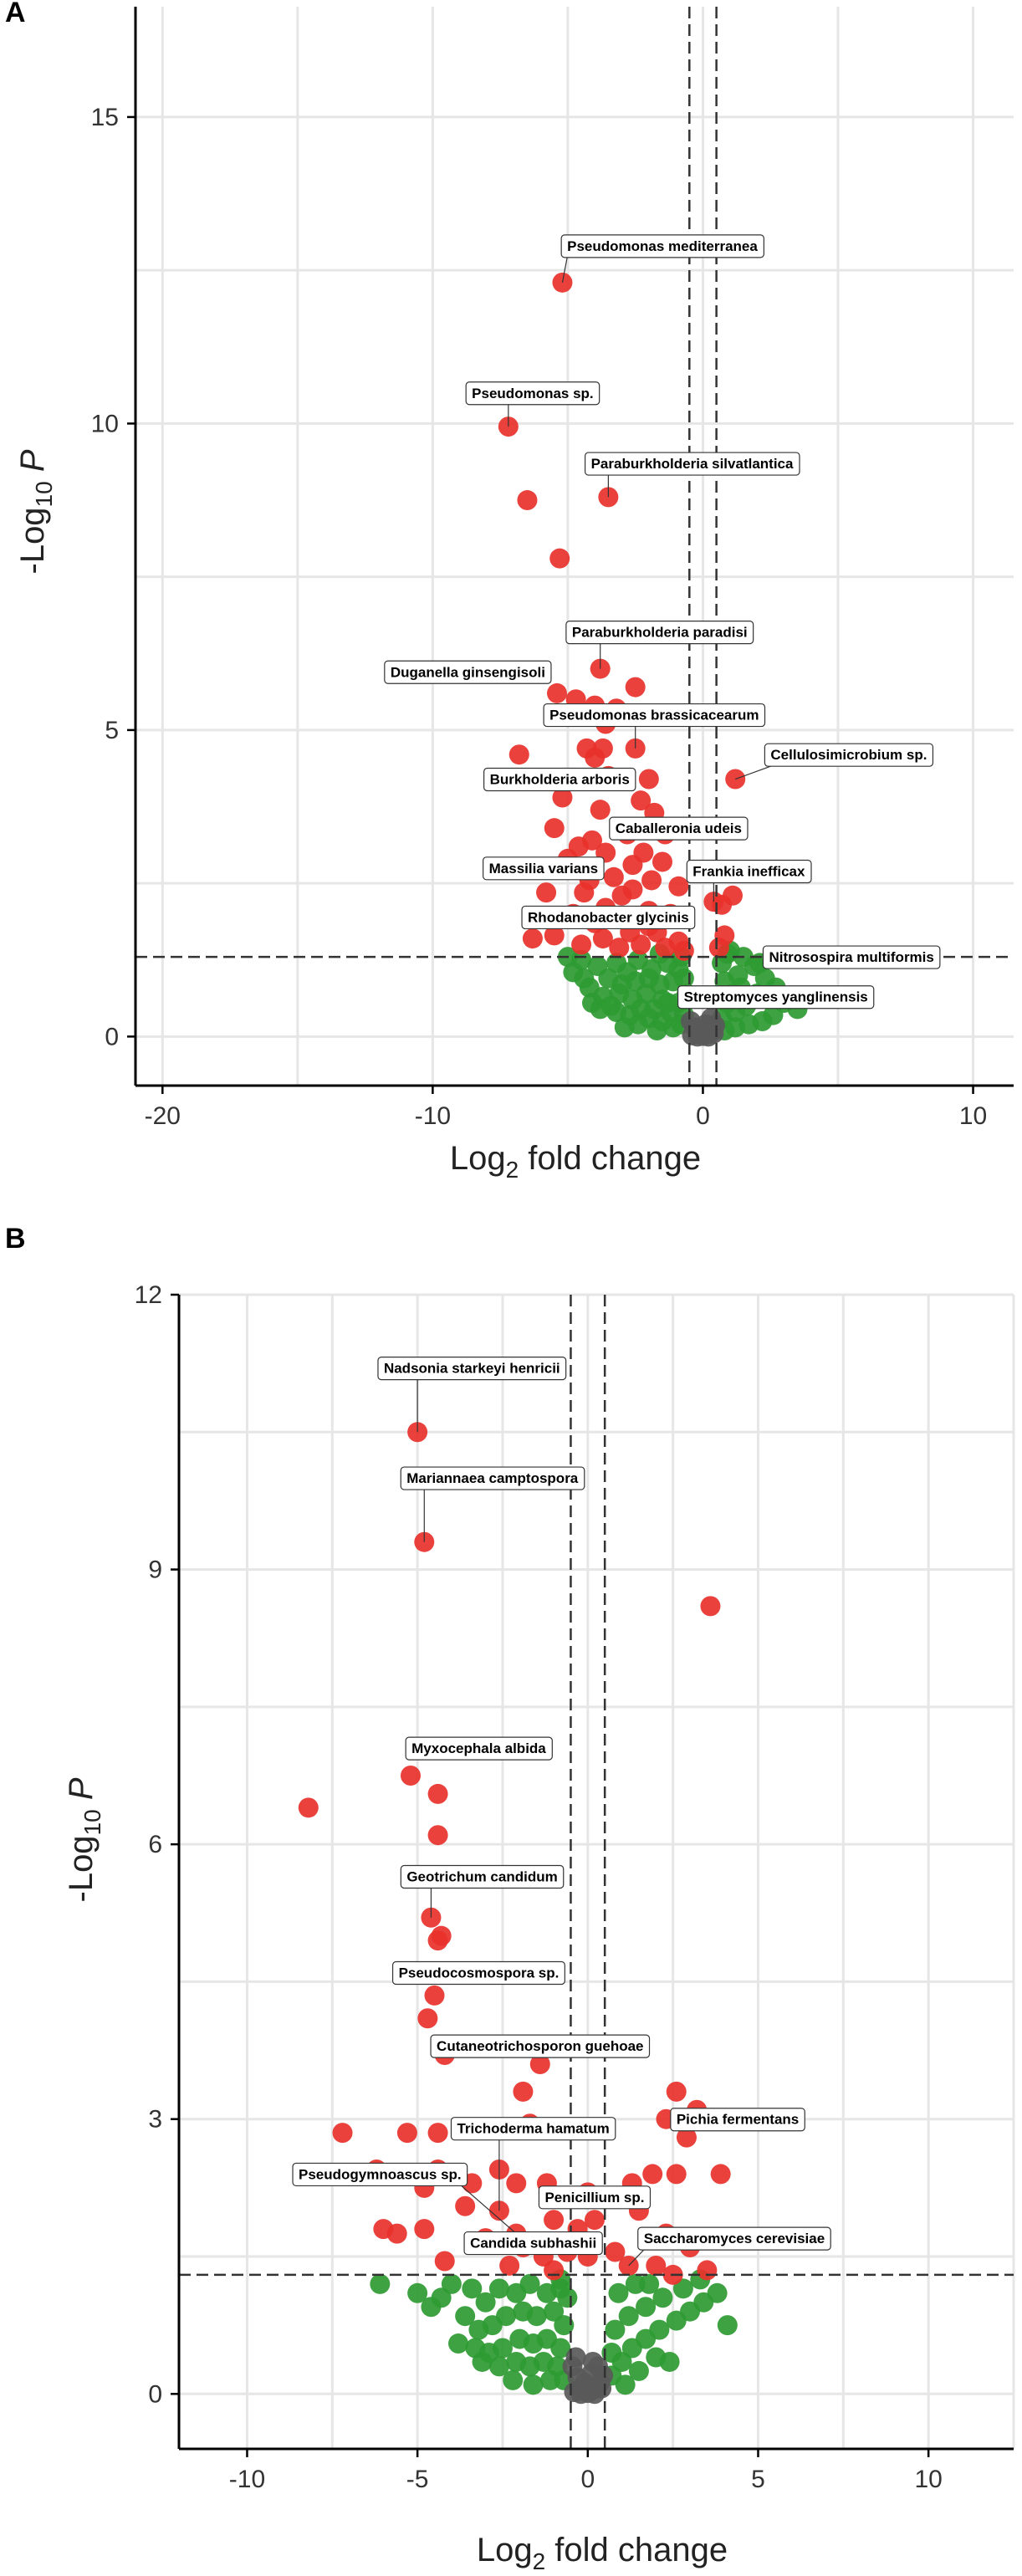  I want to click on point-label: Pichia fermentans, so click(737, 2120).